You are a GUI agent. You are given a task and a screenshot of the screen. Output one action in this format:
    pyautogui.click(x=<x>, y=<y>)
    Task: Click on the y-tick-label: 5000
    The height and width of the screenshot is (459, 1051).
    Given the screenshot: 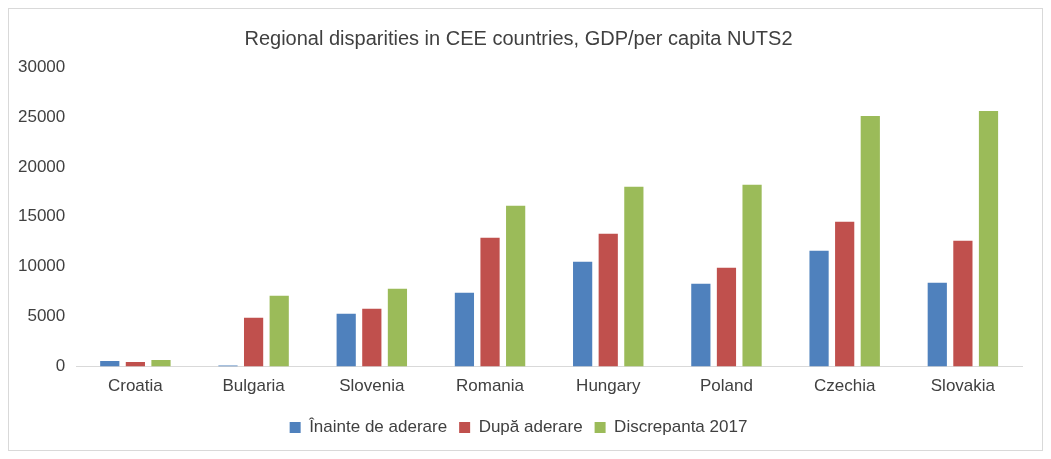 What is the action you would take?
    pyautogui.click(x=46, y=316)
    